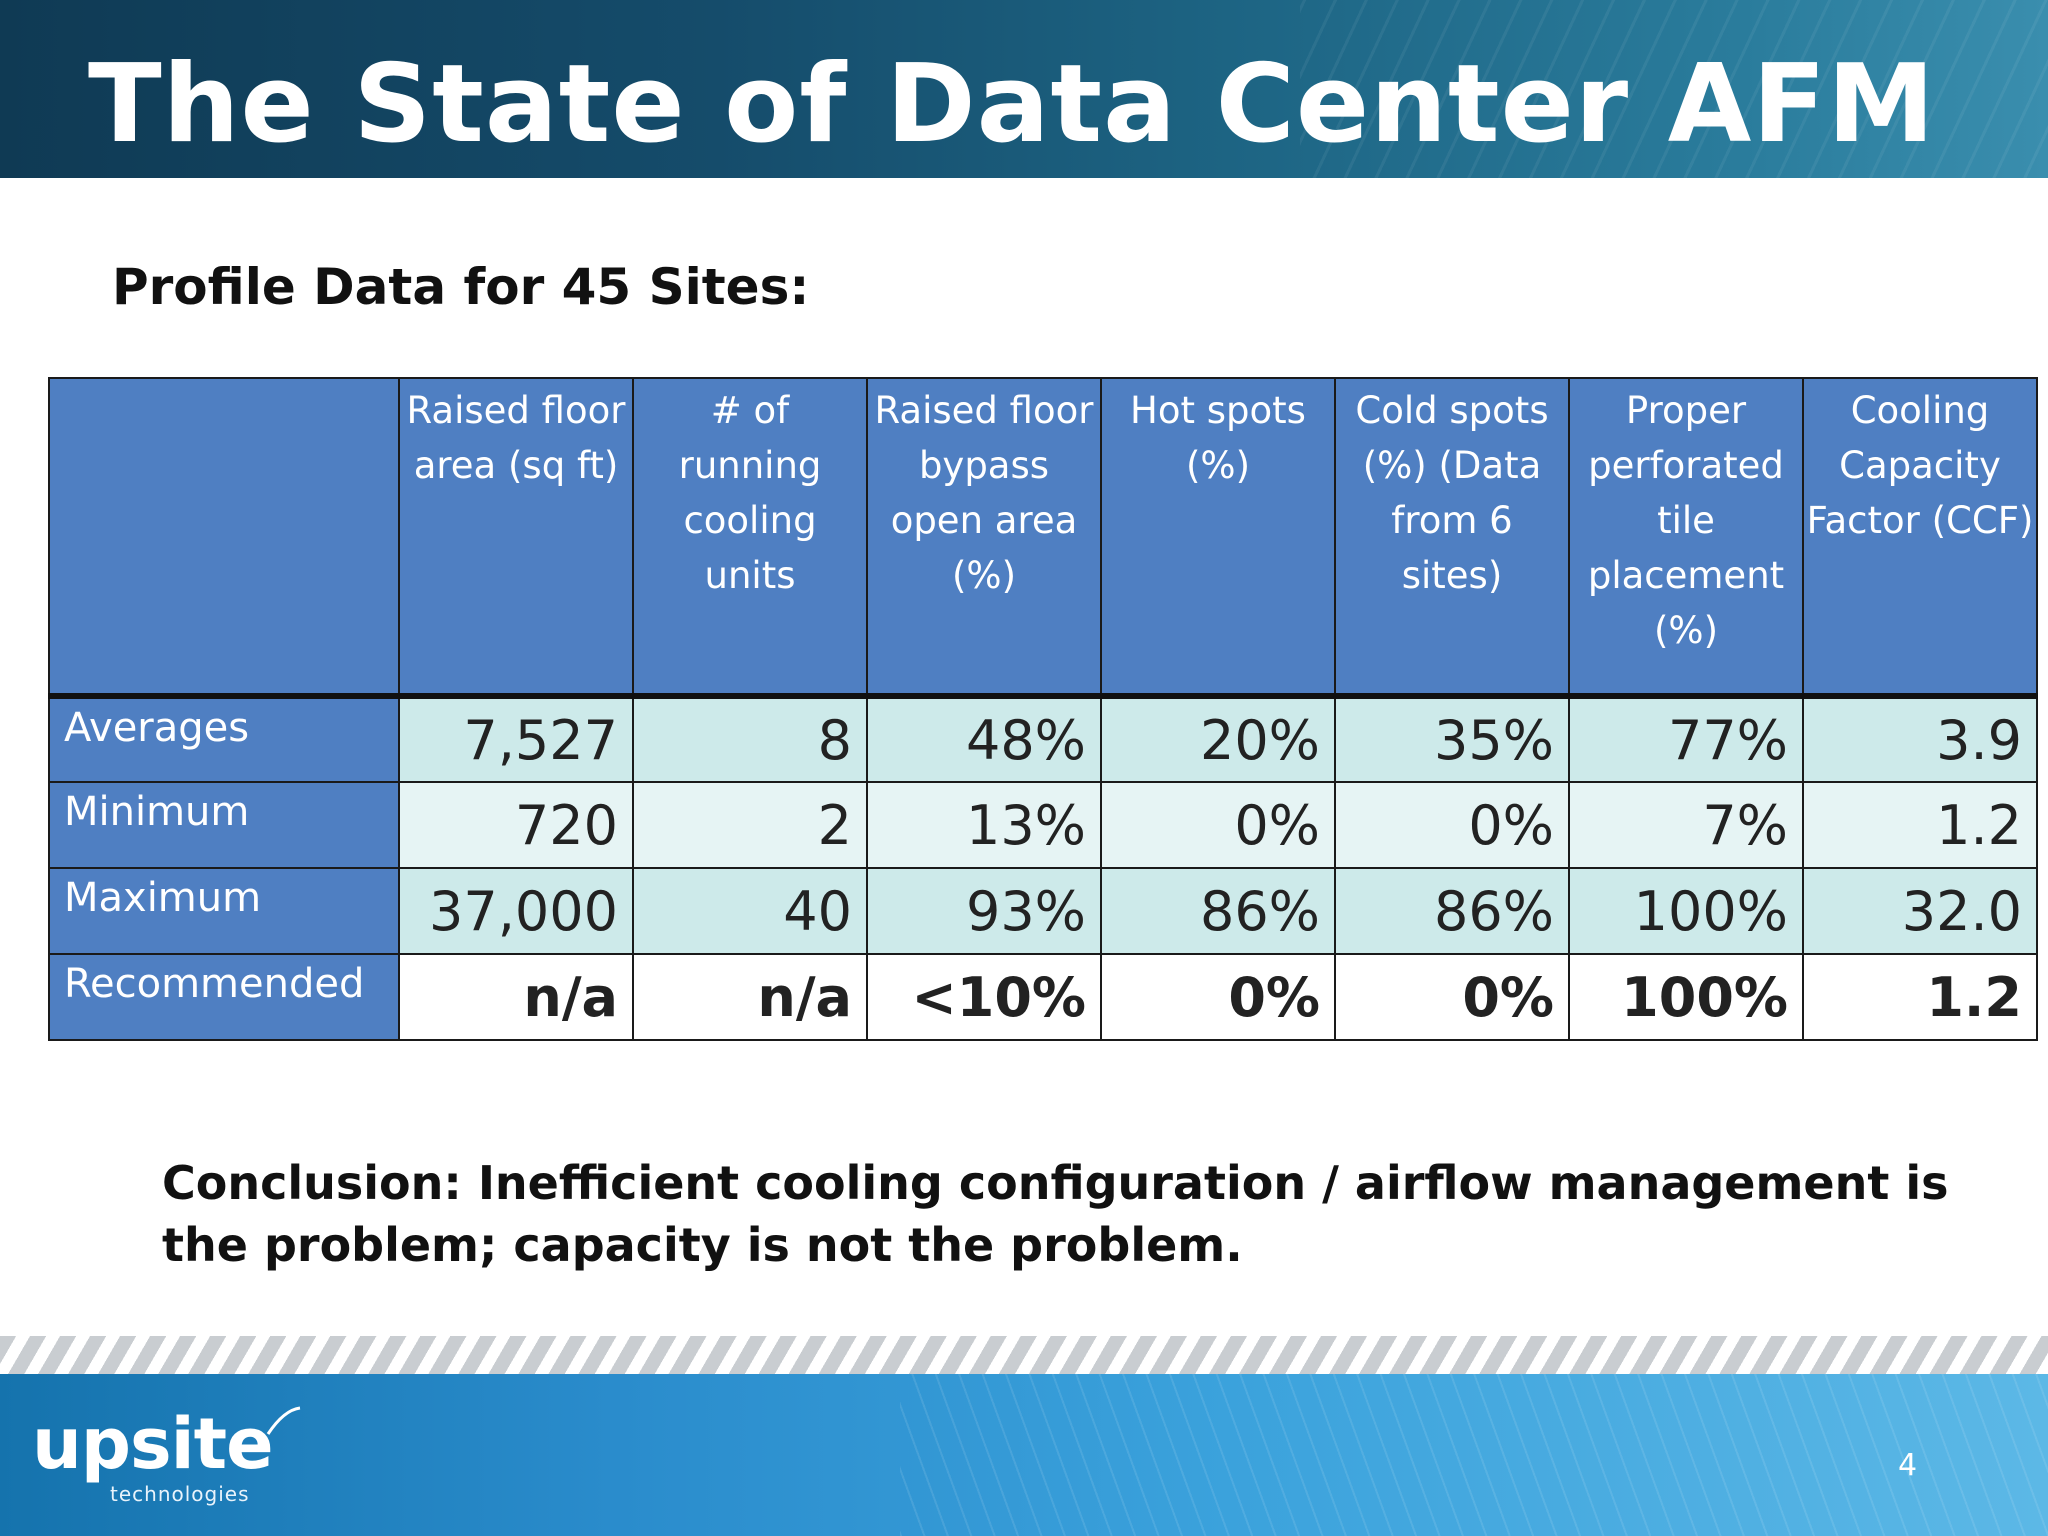 The width and height of the screenshot is (2048, 1536). I want to click on row-label: Maximum, so click(224, 911).